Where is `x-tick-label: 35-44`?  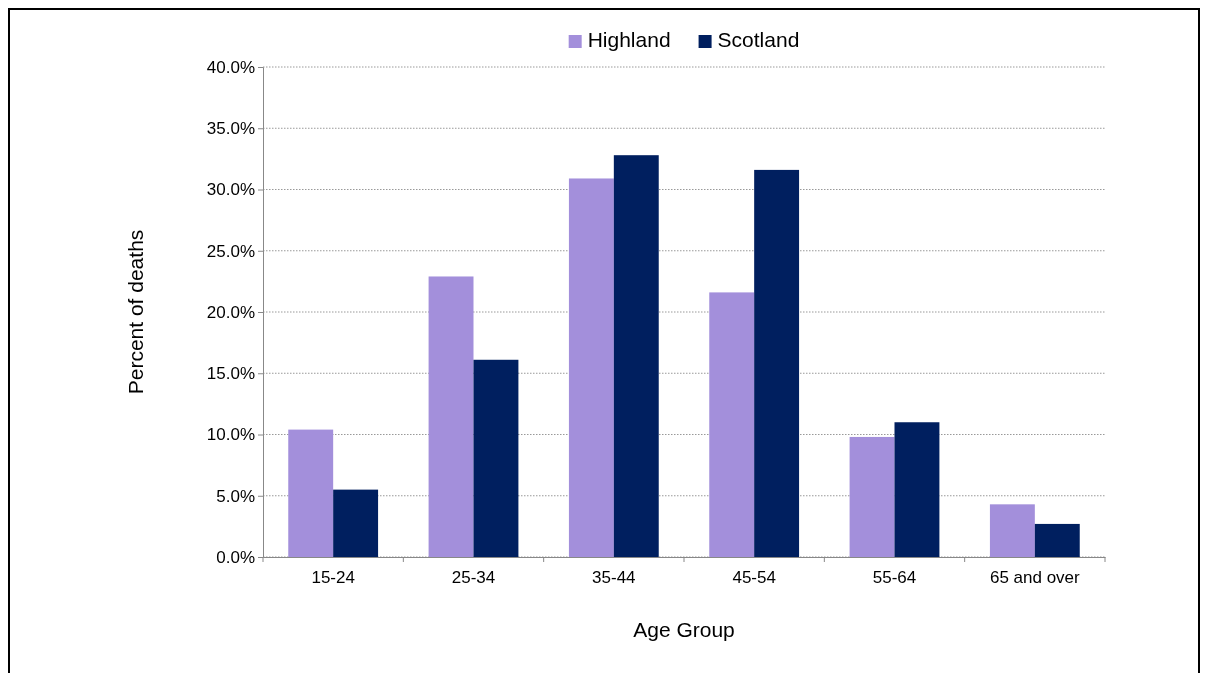 x-tick-label: 35-44 is located at coordinates (614, 578).